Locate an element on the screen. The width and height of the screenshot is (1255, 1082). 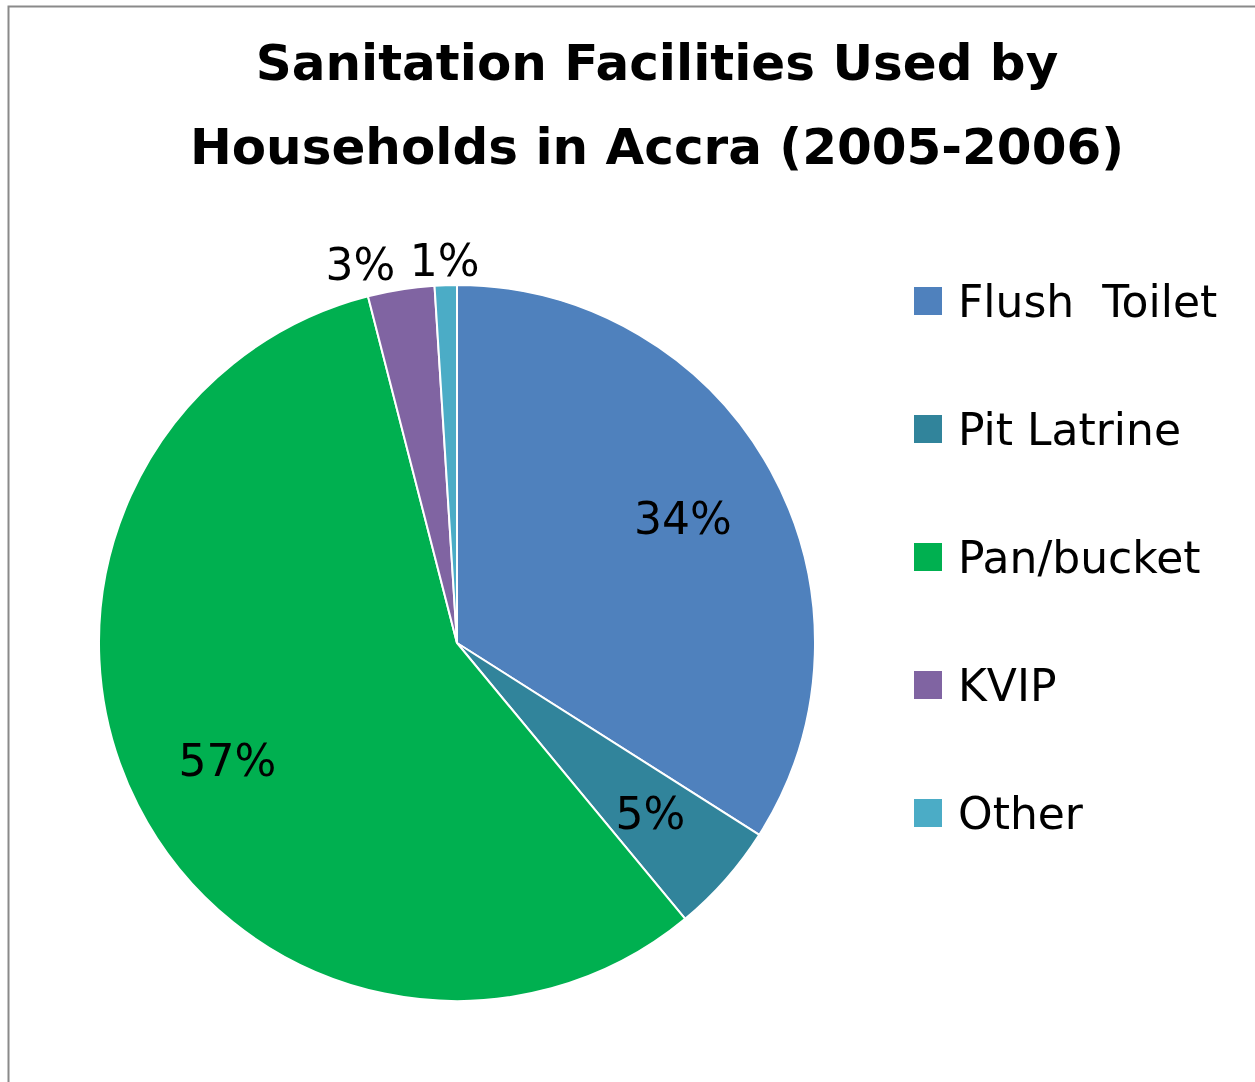
data-label: 3% is located at coordinates (360, 265).